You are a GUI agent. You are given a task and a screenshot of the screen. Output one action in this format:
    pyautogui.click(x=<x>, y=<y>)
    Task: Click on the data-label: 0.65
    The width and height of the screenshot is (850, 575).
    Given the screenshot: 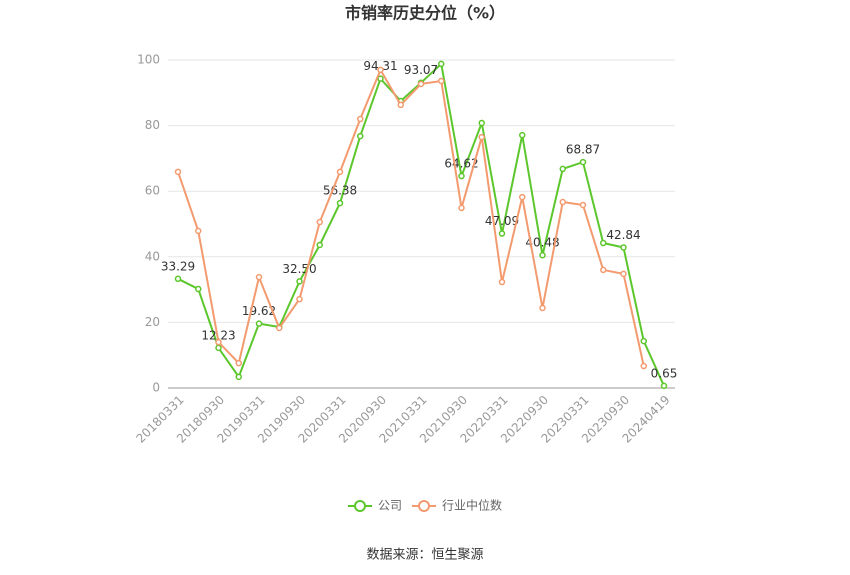 What is the action you would take?
    pyautogui.click(x=664, y=373)
    